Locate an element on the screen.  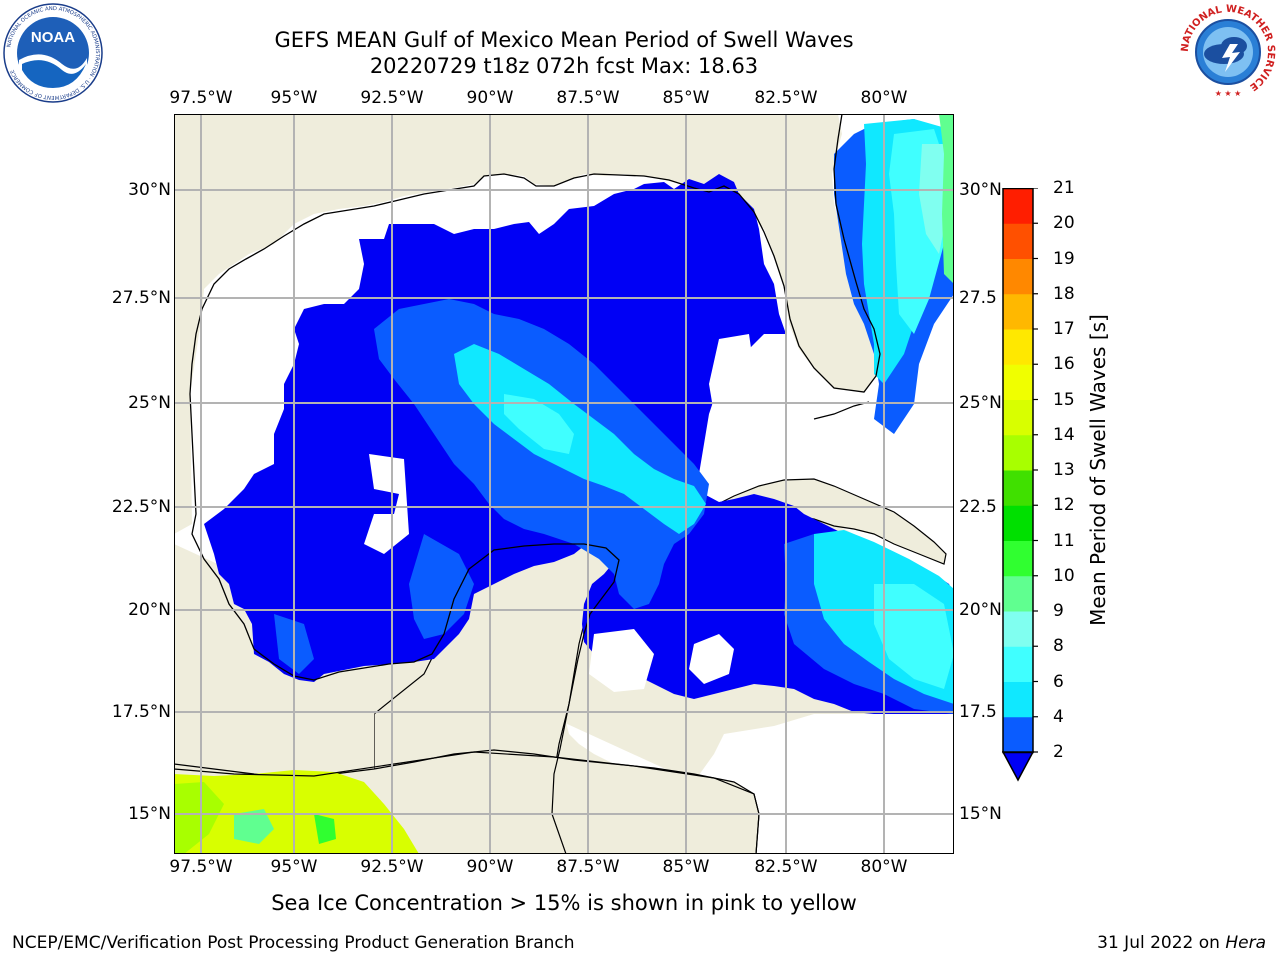
lat-label-right: 27.5 is located at coordinates (978, 298).